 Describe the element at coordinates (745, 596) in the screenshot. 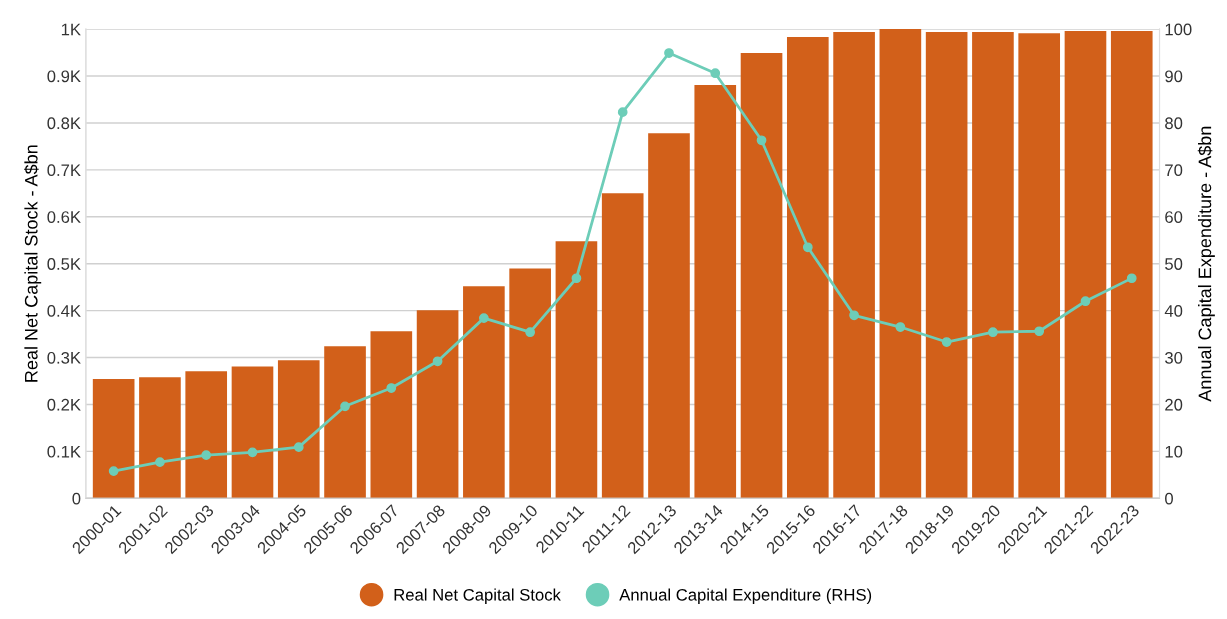

I see `legend-label: Annual Capital Expenditure (RHS)` at that location.